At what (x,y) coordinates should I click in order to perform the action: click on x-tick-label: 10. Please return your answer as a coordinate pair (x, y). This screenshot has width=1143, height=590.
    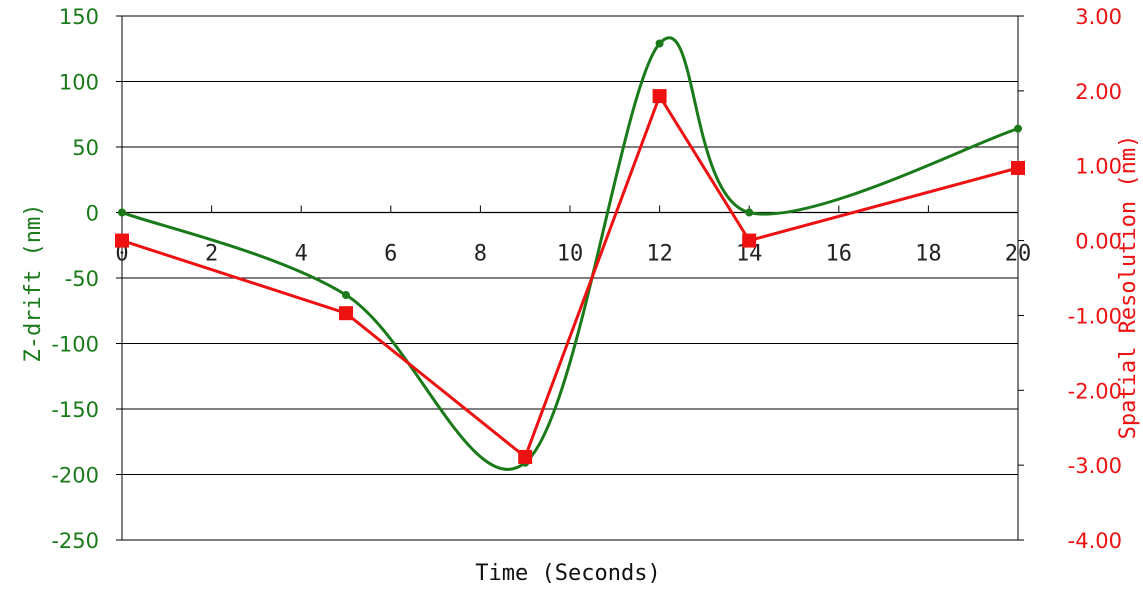
    Looking at the image, I should click on (570, 254).